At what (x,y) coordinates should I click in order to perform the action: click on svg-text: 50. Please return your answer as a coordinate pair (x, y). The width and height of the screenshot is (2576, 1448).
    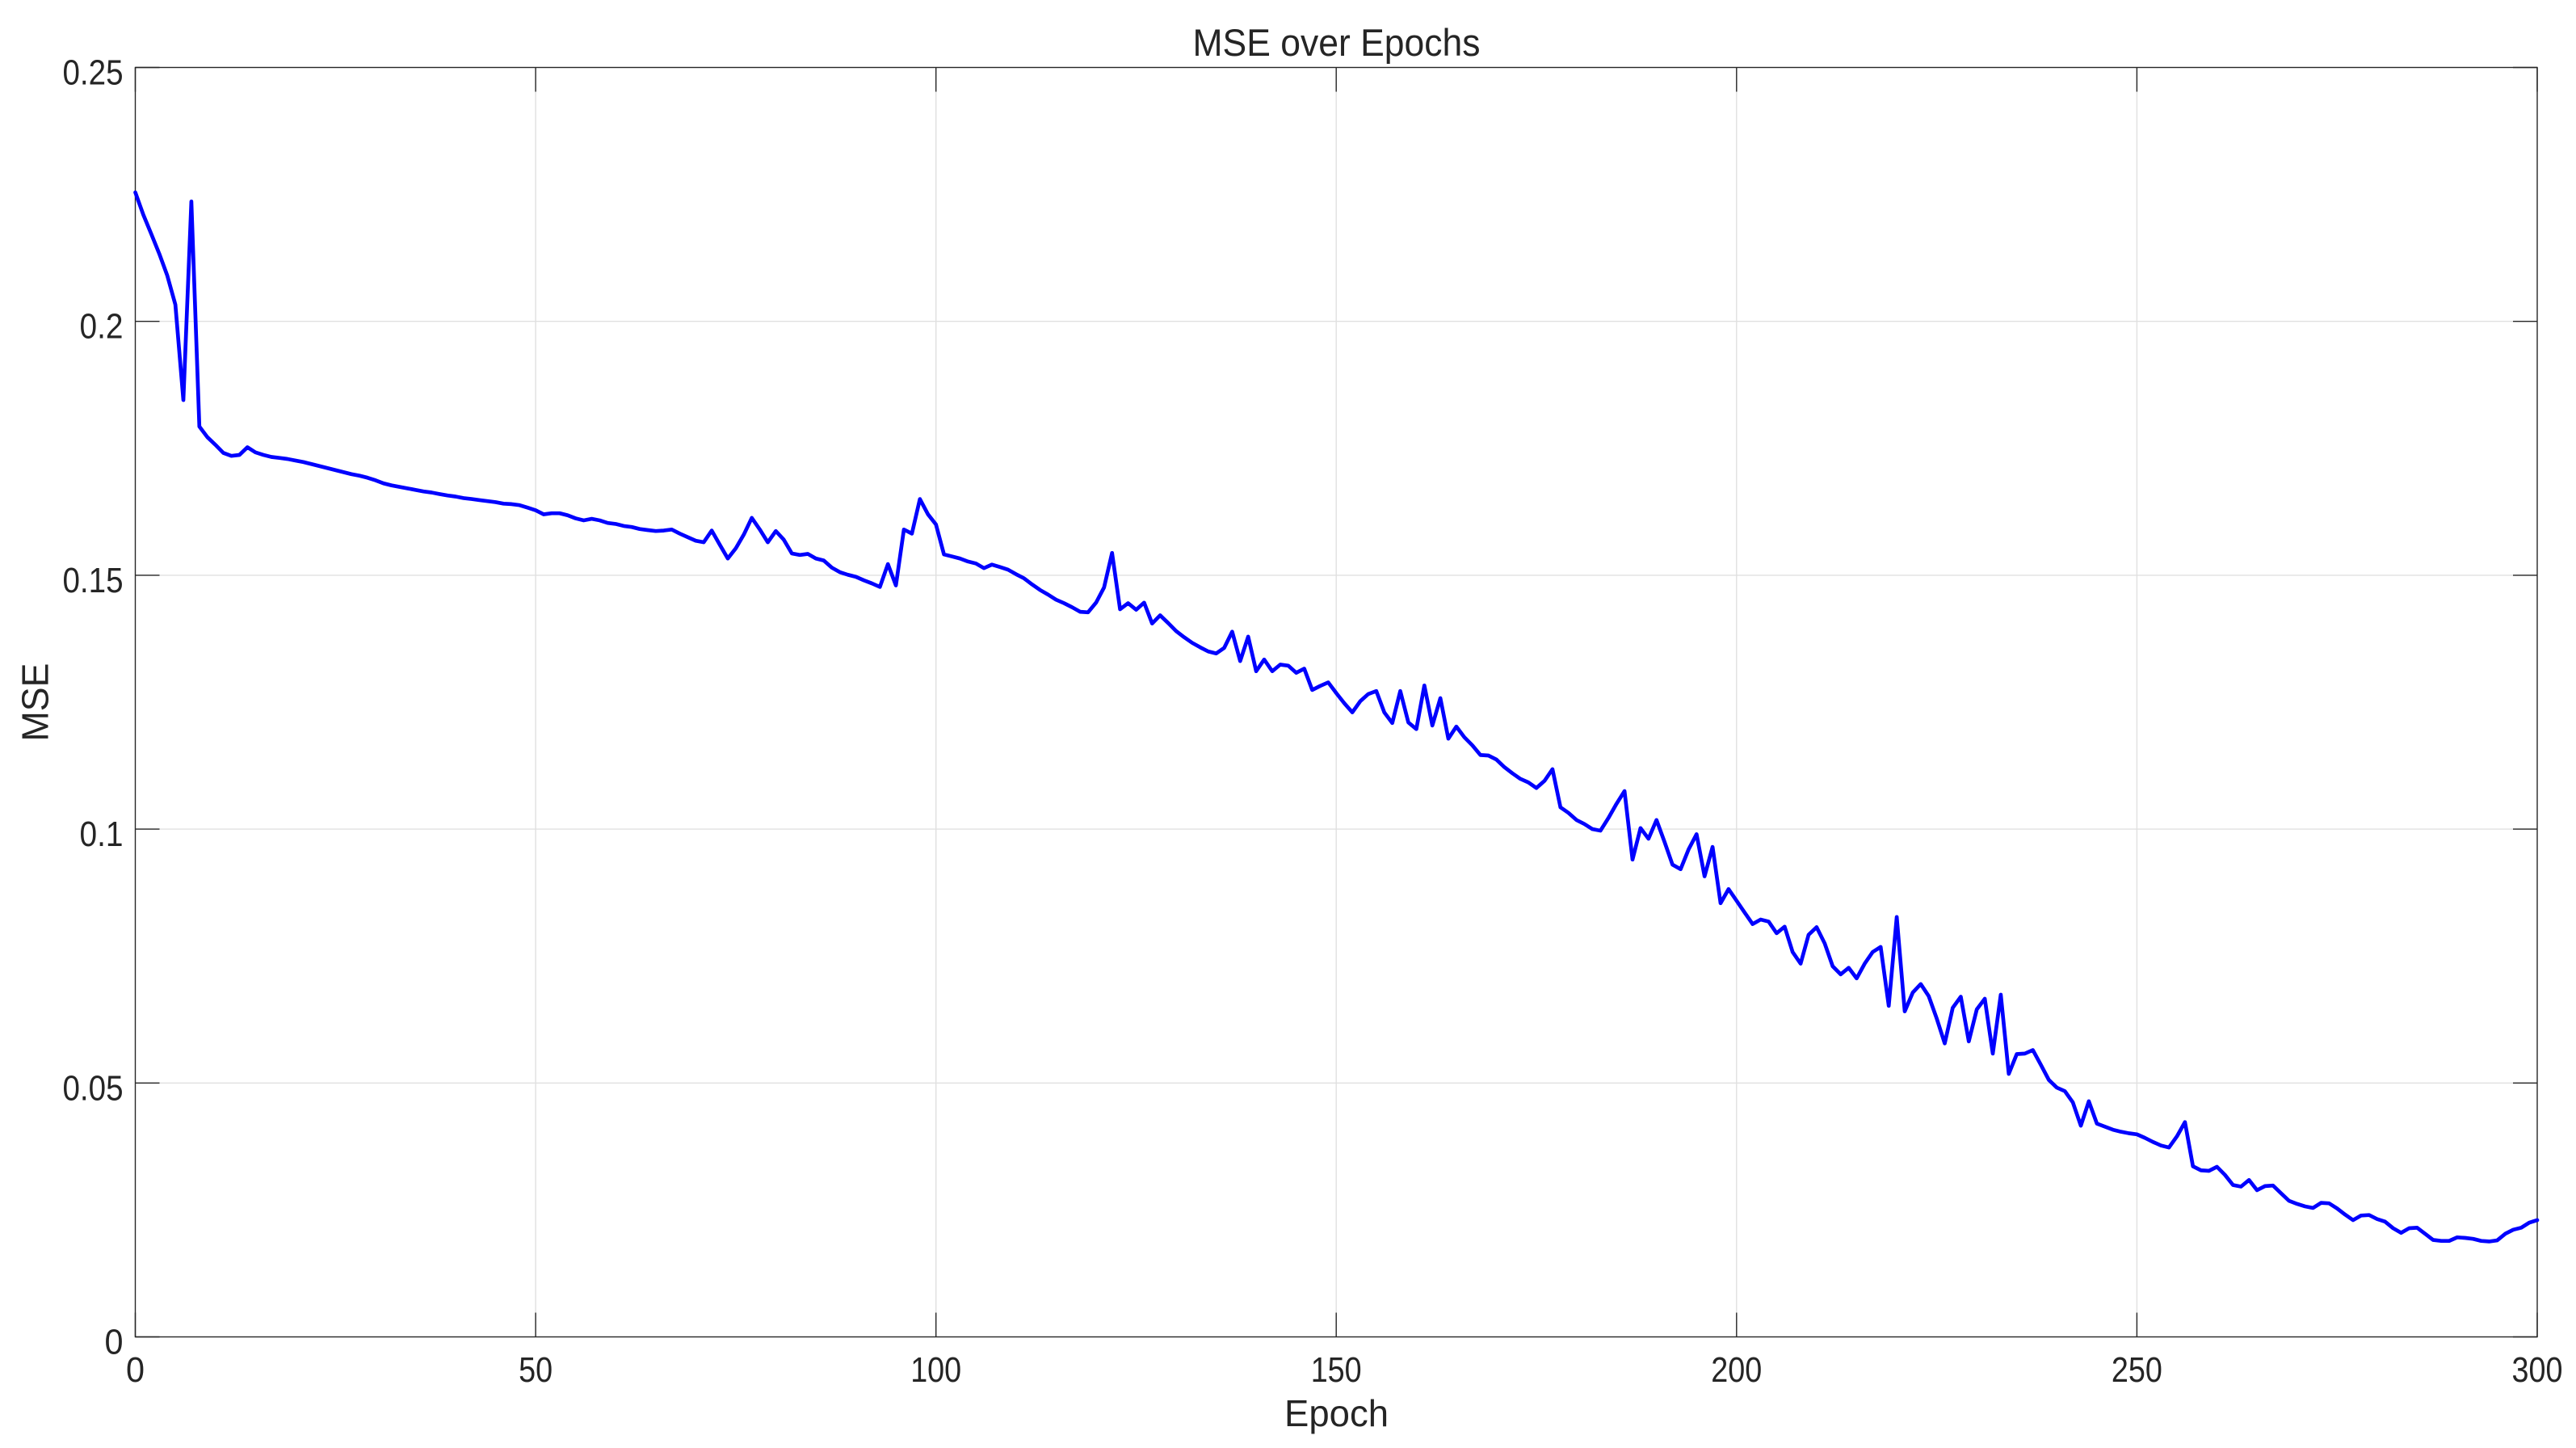
    Looking at the image, I should click on (536, 1370).